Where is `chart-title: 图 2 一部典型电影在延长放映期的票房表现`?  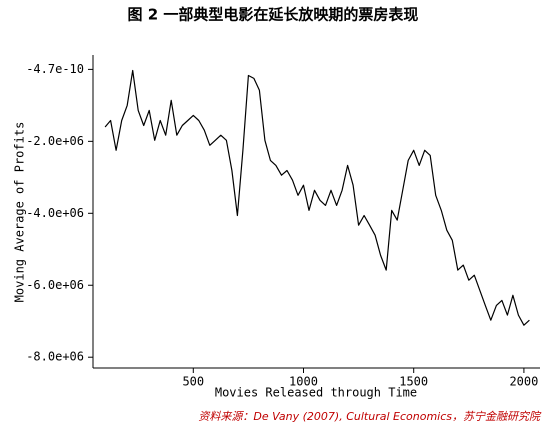 chart-title: 图 2 一部典型电影在延长放映期的票房表现 is located at coordinates (273, 15).